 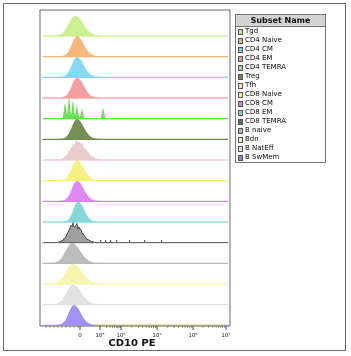 I want to click on x-tick-label: 10⁶, so click(x=193, y=335).